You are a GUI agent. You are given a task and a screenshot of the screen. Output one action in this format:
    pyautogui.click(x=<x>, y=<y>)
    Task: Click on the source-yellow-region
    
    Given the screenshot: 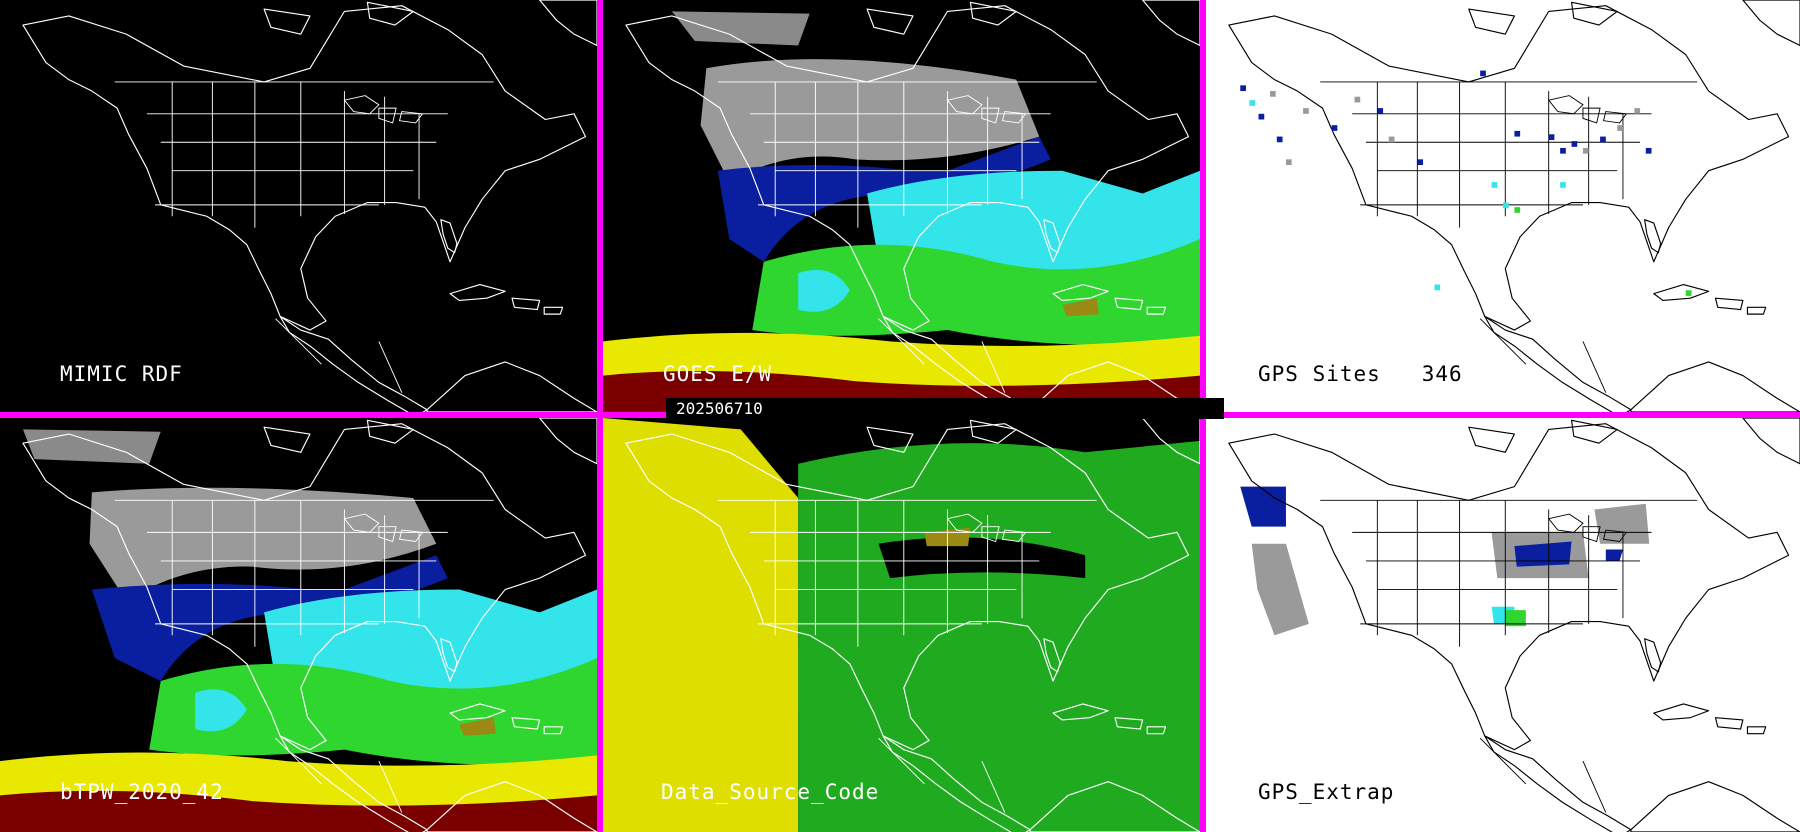 What is the action you would take?
    pyautogui.click(x=701, y=625)
    